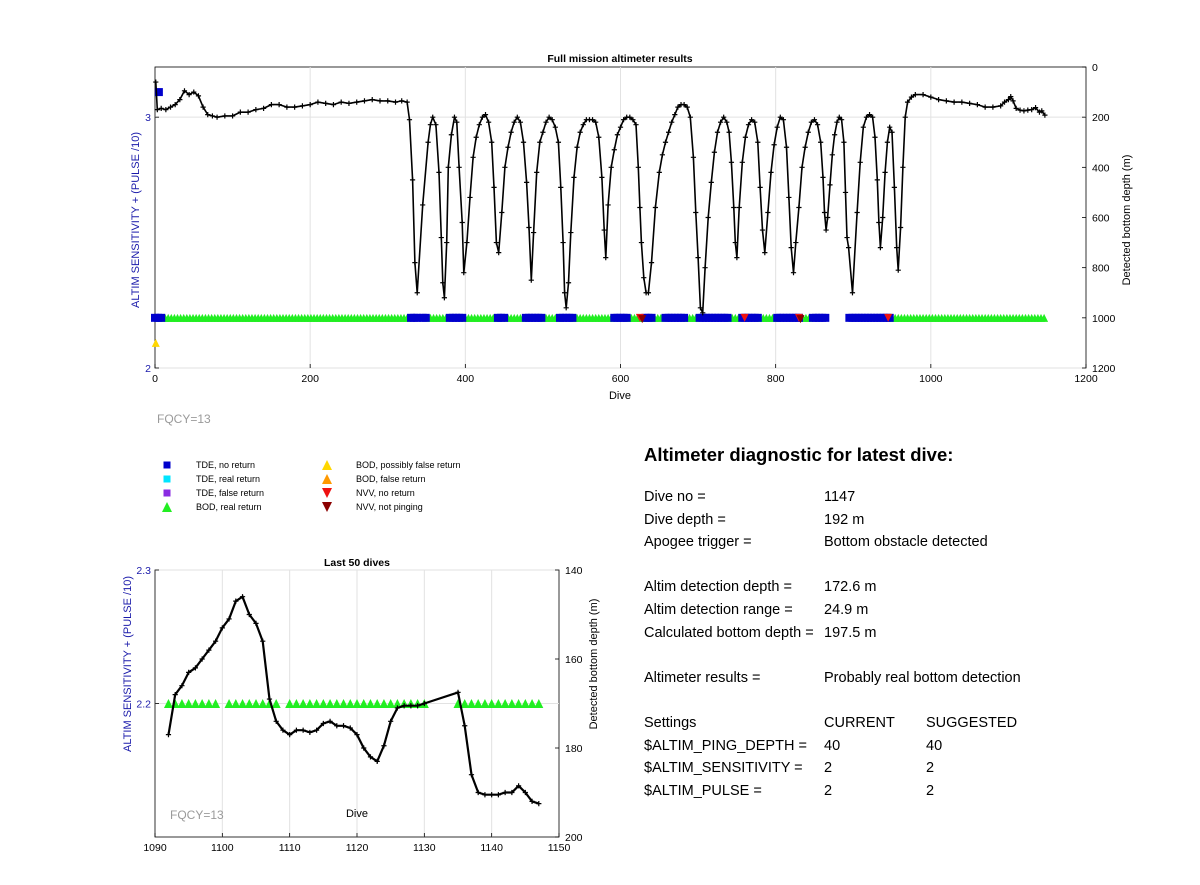  I want to click on y-right-tick-label: 400, so click(1101, 168).